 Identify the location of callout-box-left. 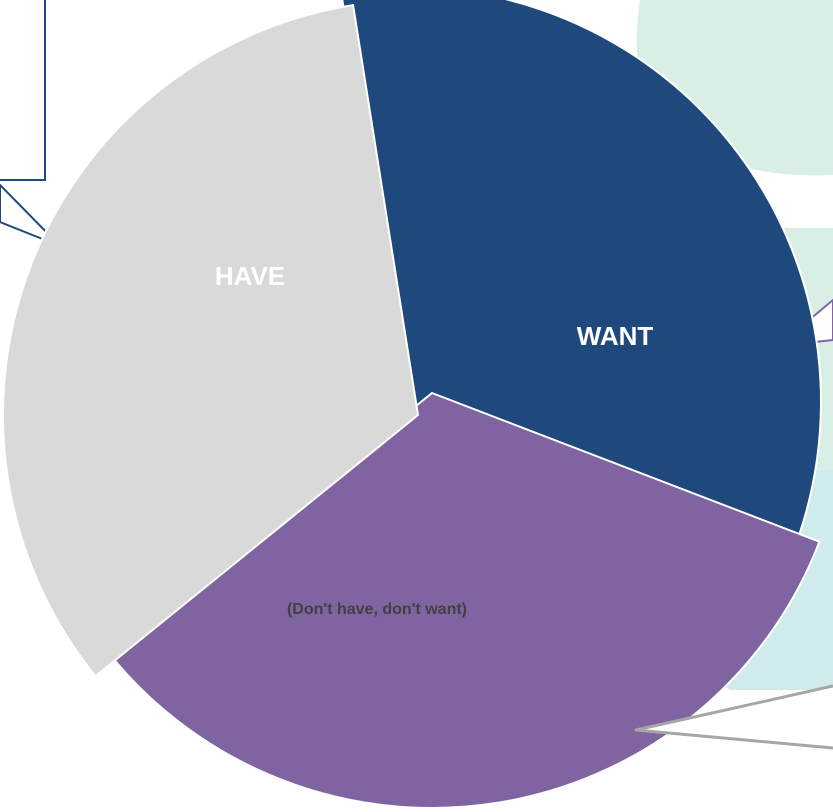
(23, 90).